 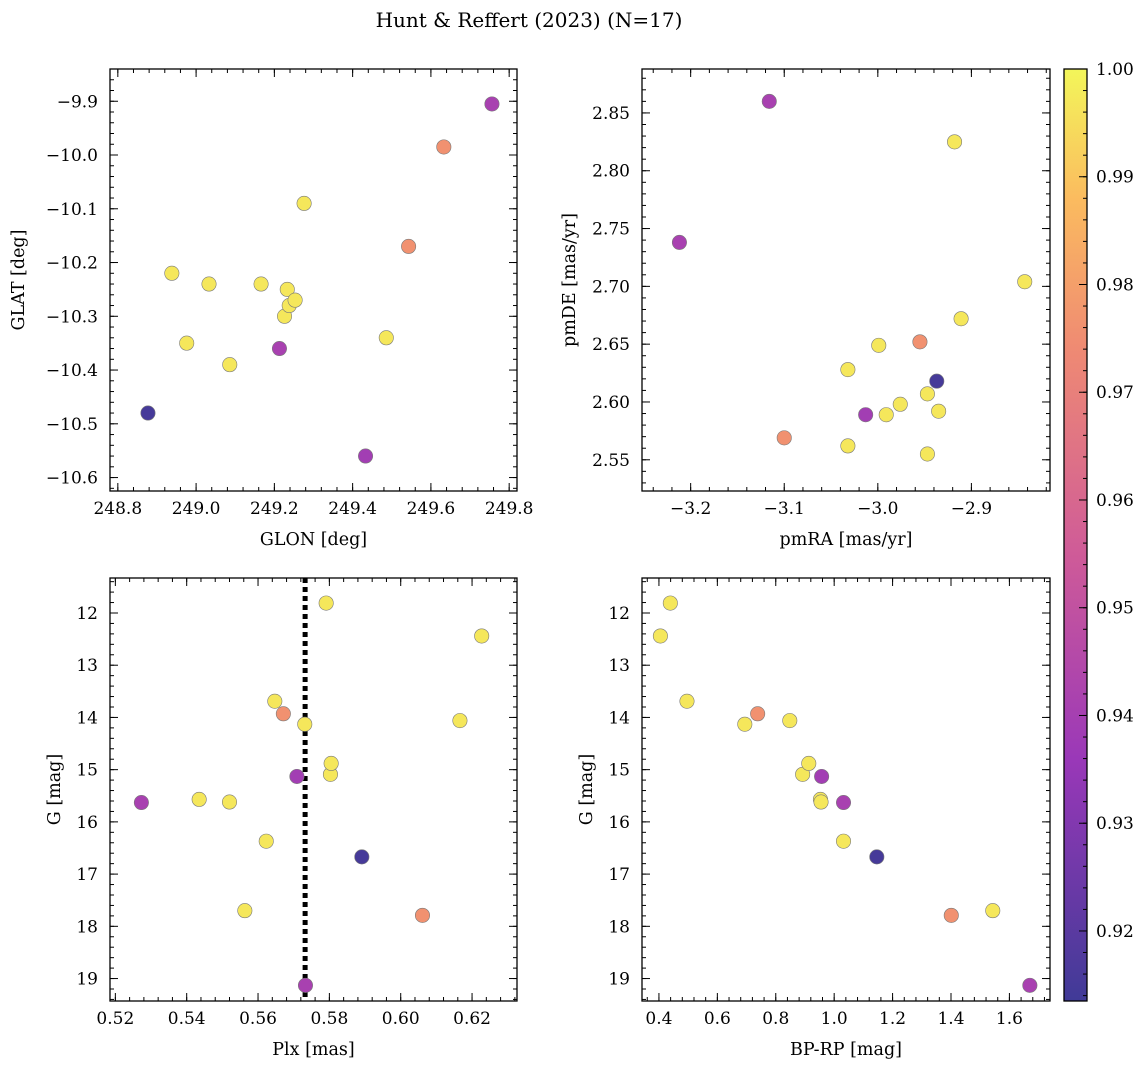 I want to click on x-tick-label: 0.54, so click(x=187, y=1019).